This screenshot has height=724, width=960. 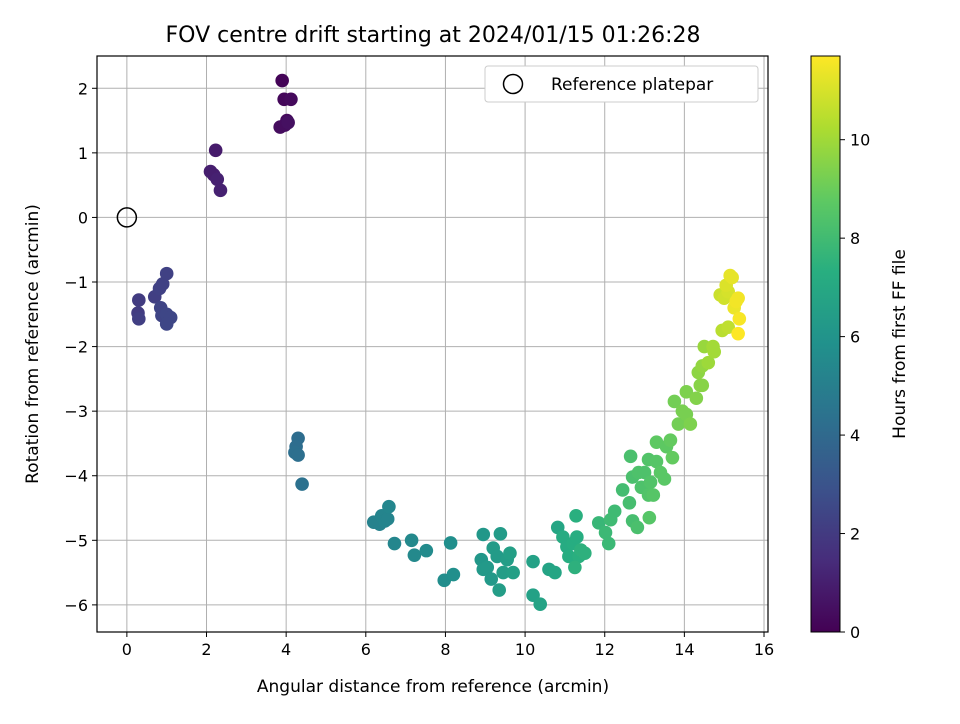 What do you see at coordinates (855, 386) in the screenshot?
I see `colorbar-ticks: 0 2 4 6 8 10` at bounding box center [855, 386].